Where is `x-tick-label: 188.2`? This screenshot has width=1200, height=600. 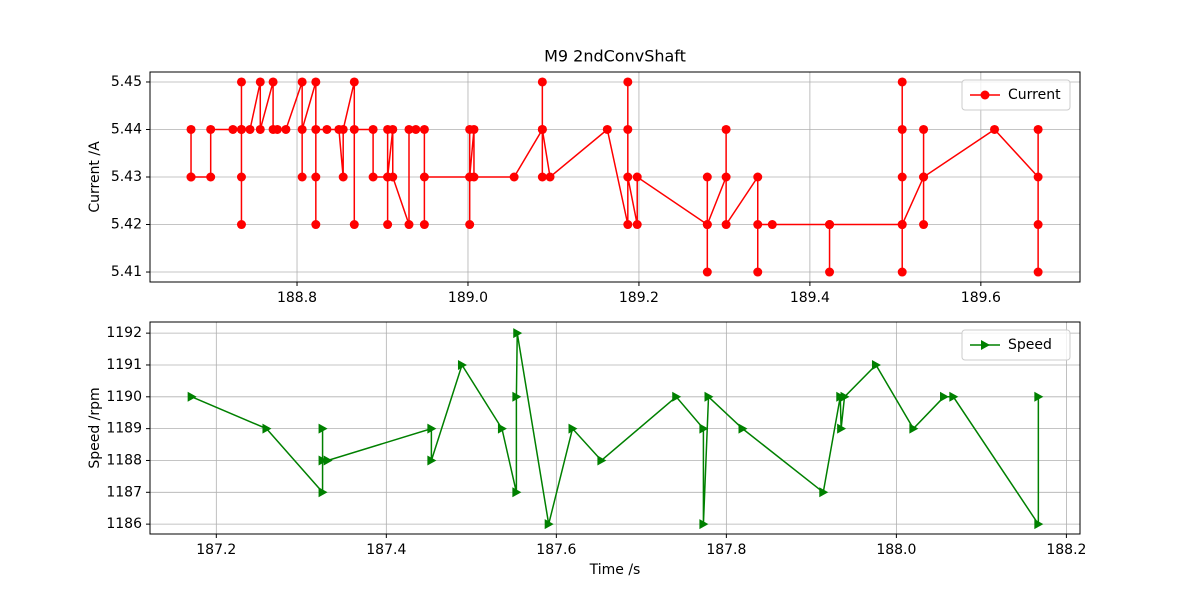 x-tick-label: 188.2 is located at coordinates (1066, 550).